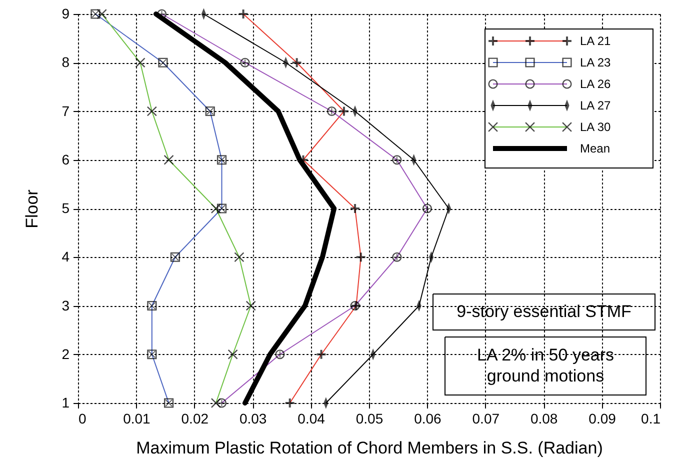  What do you see at coordinates (253, 418) in the screenshot?
I see `x-tick-label: 0.03` at bounding box center [253, 418].